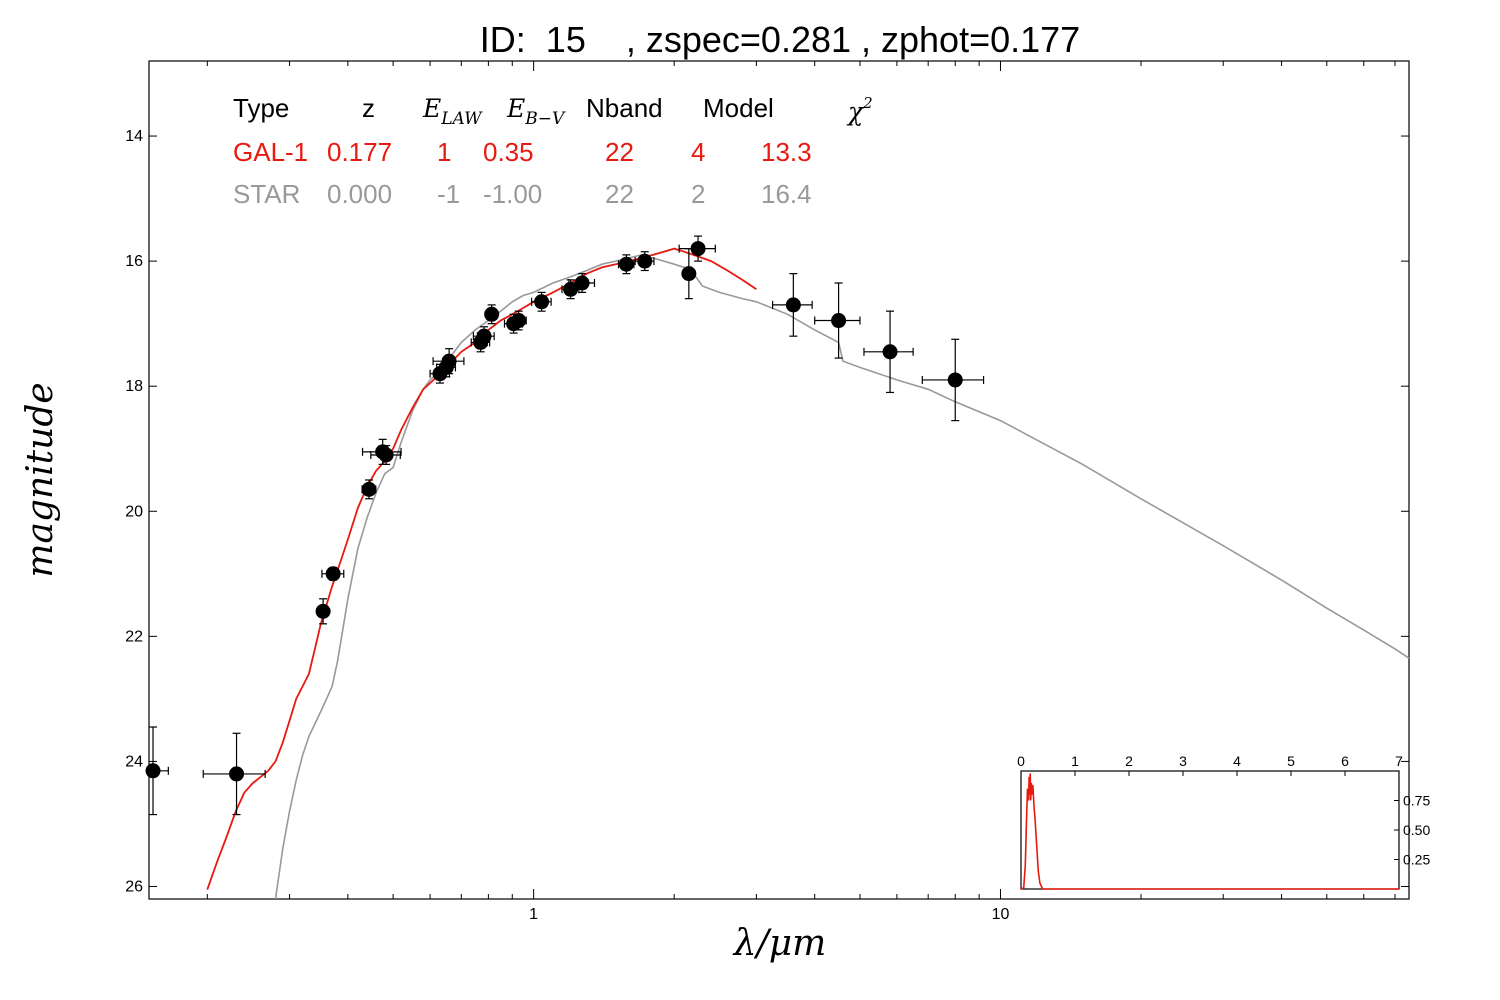 This screenshot has height=1000, width=1500. I want to click on legend-header-z: z, so click(368, 108).